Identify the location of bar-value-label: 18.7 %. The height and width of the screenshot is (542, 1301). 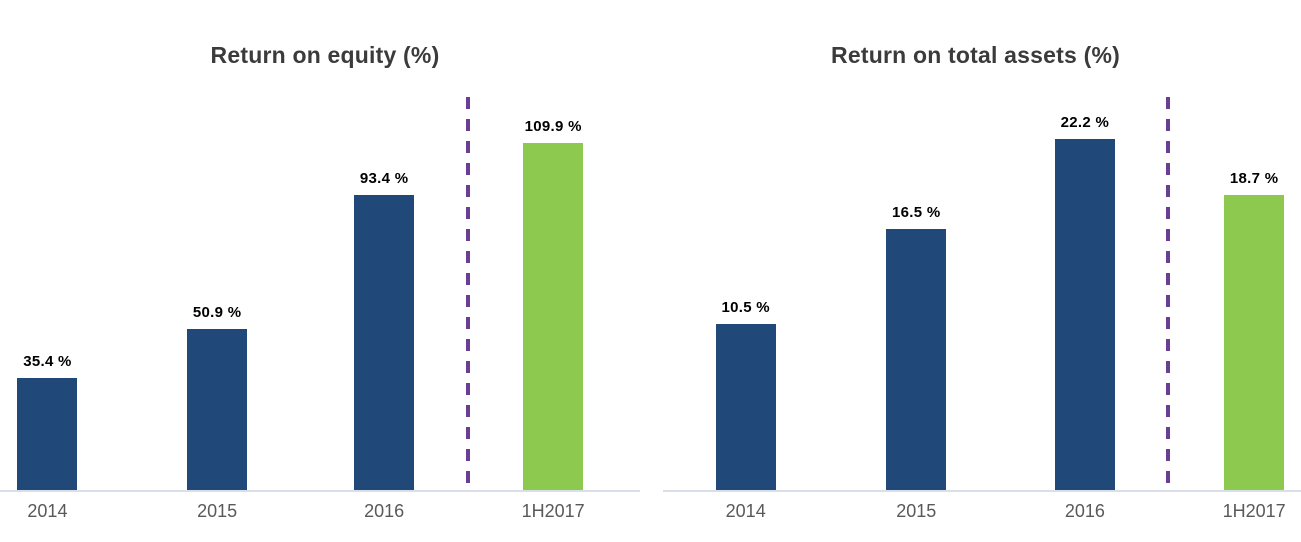
(1254, 178).